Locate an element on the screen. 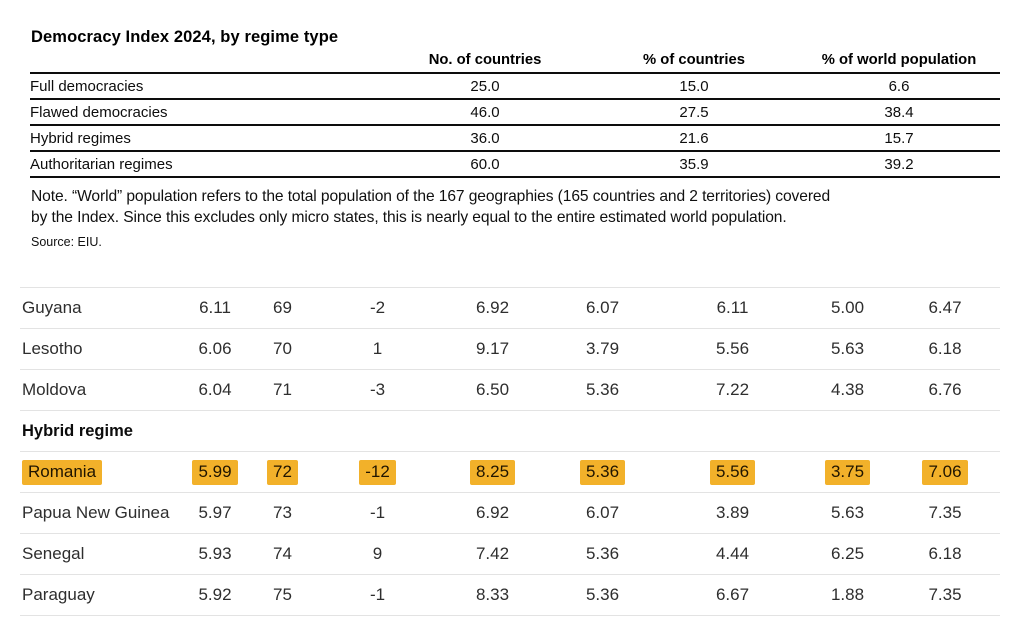 The height and width of the screenshot is (641, 1024). regime-value: 6.6 is located at coordinates (899, 86).